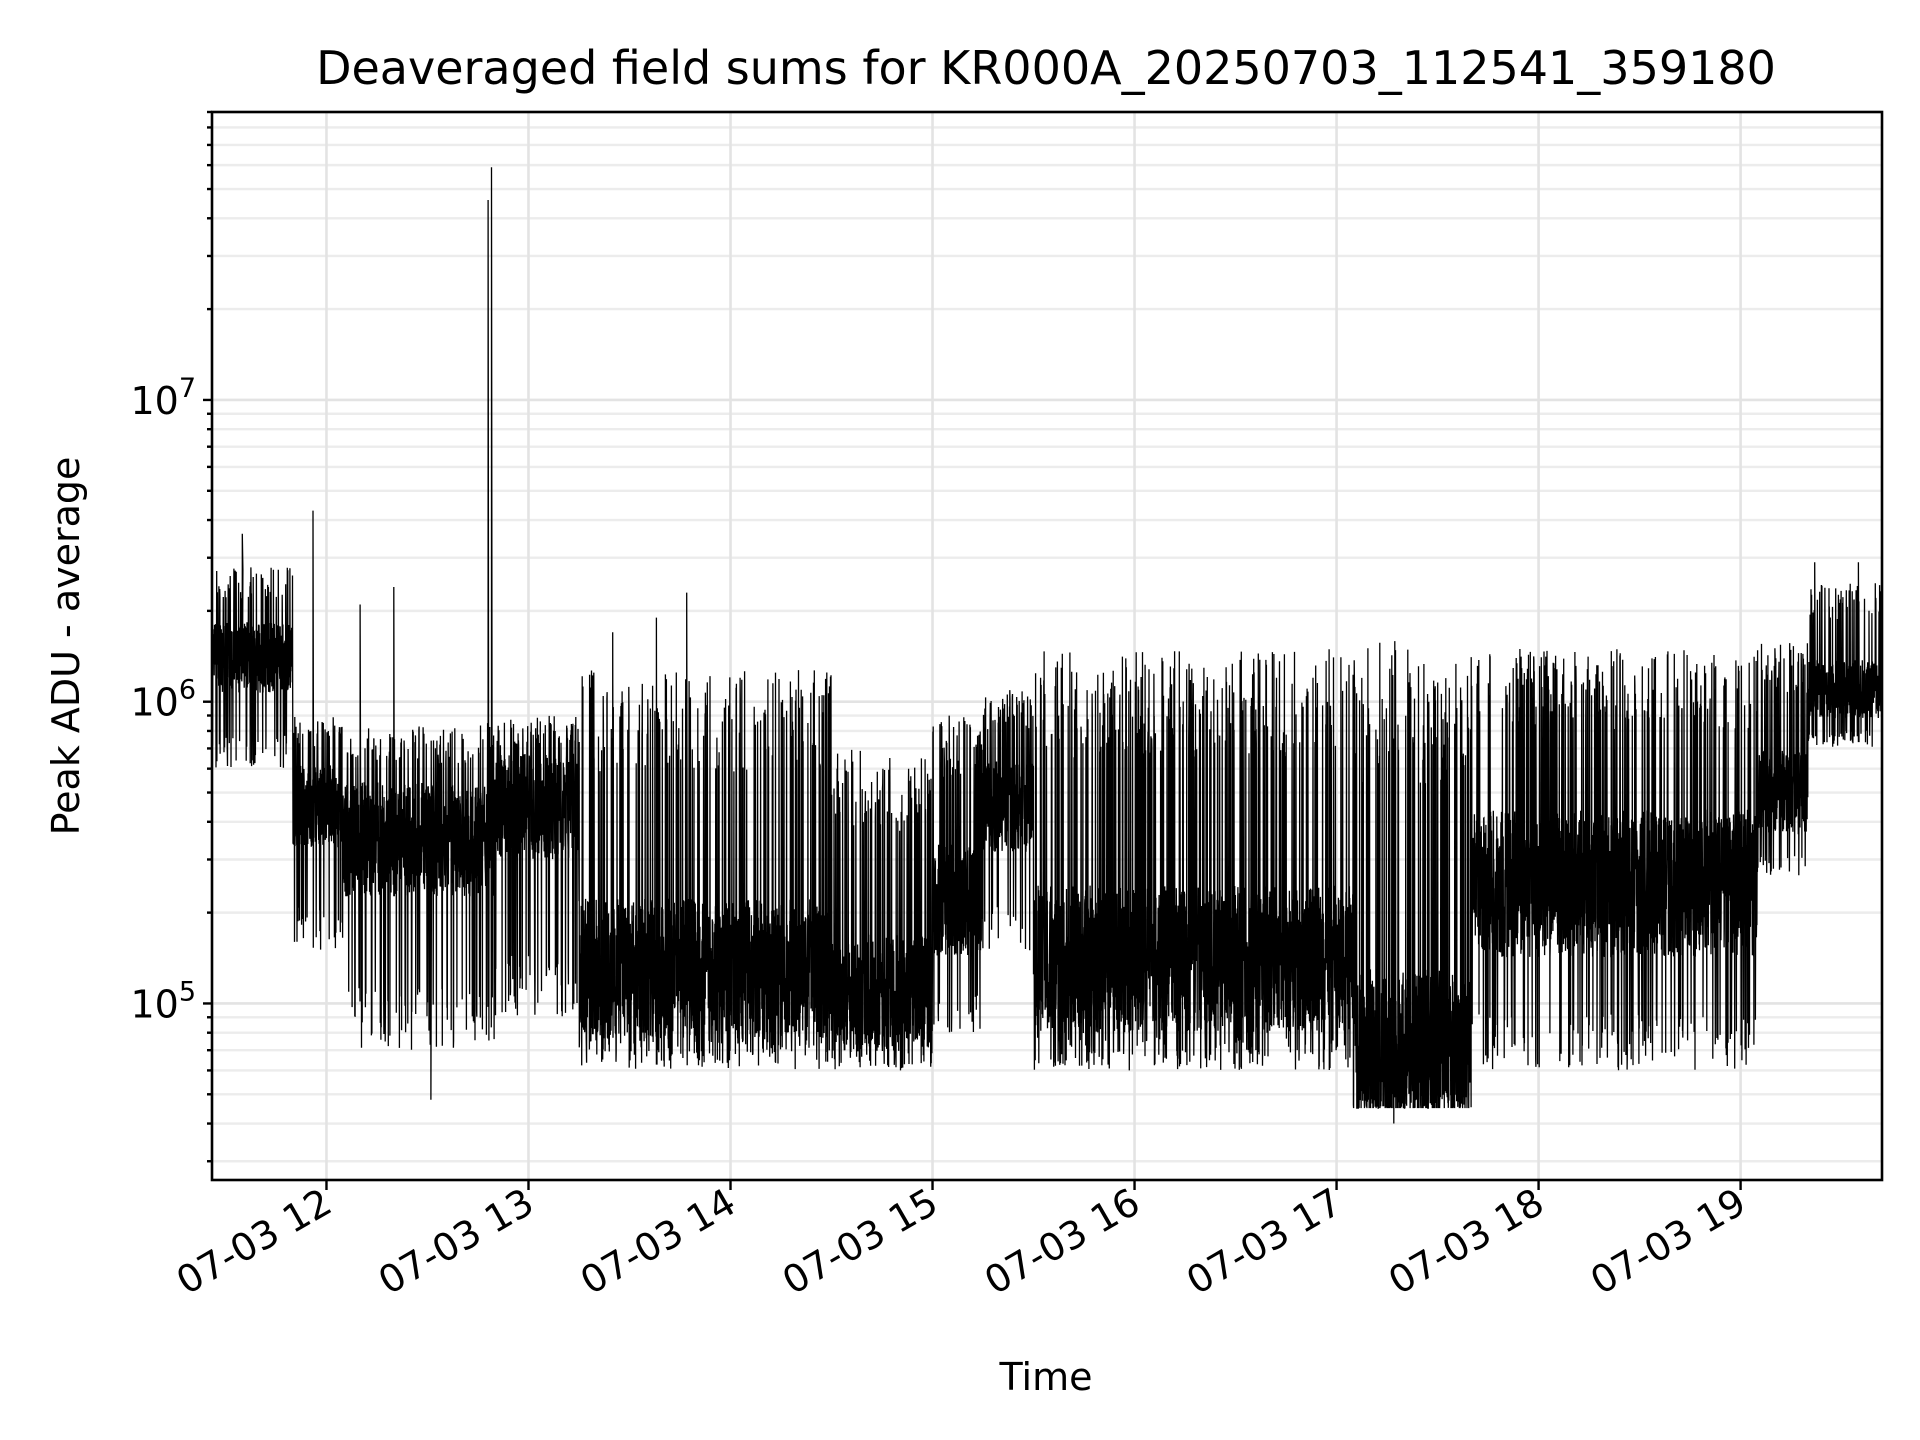  Describe the element at coordinates (1668, 1242) in the screenshot. I see `x-tick-label: 07-03 19` at that location.